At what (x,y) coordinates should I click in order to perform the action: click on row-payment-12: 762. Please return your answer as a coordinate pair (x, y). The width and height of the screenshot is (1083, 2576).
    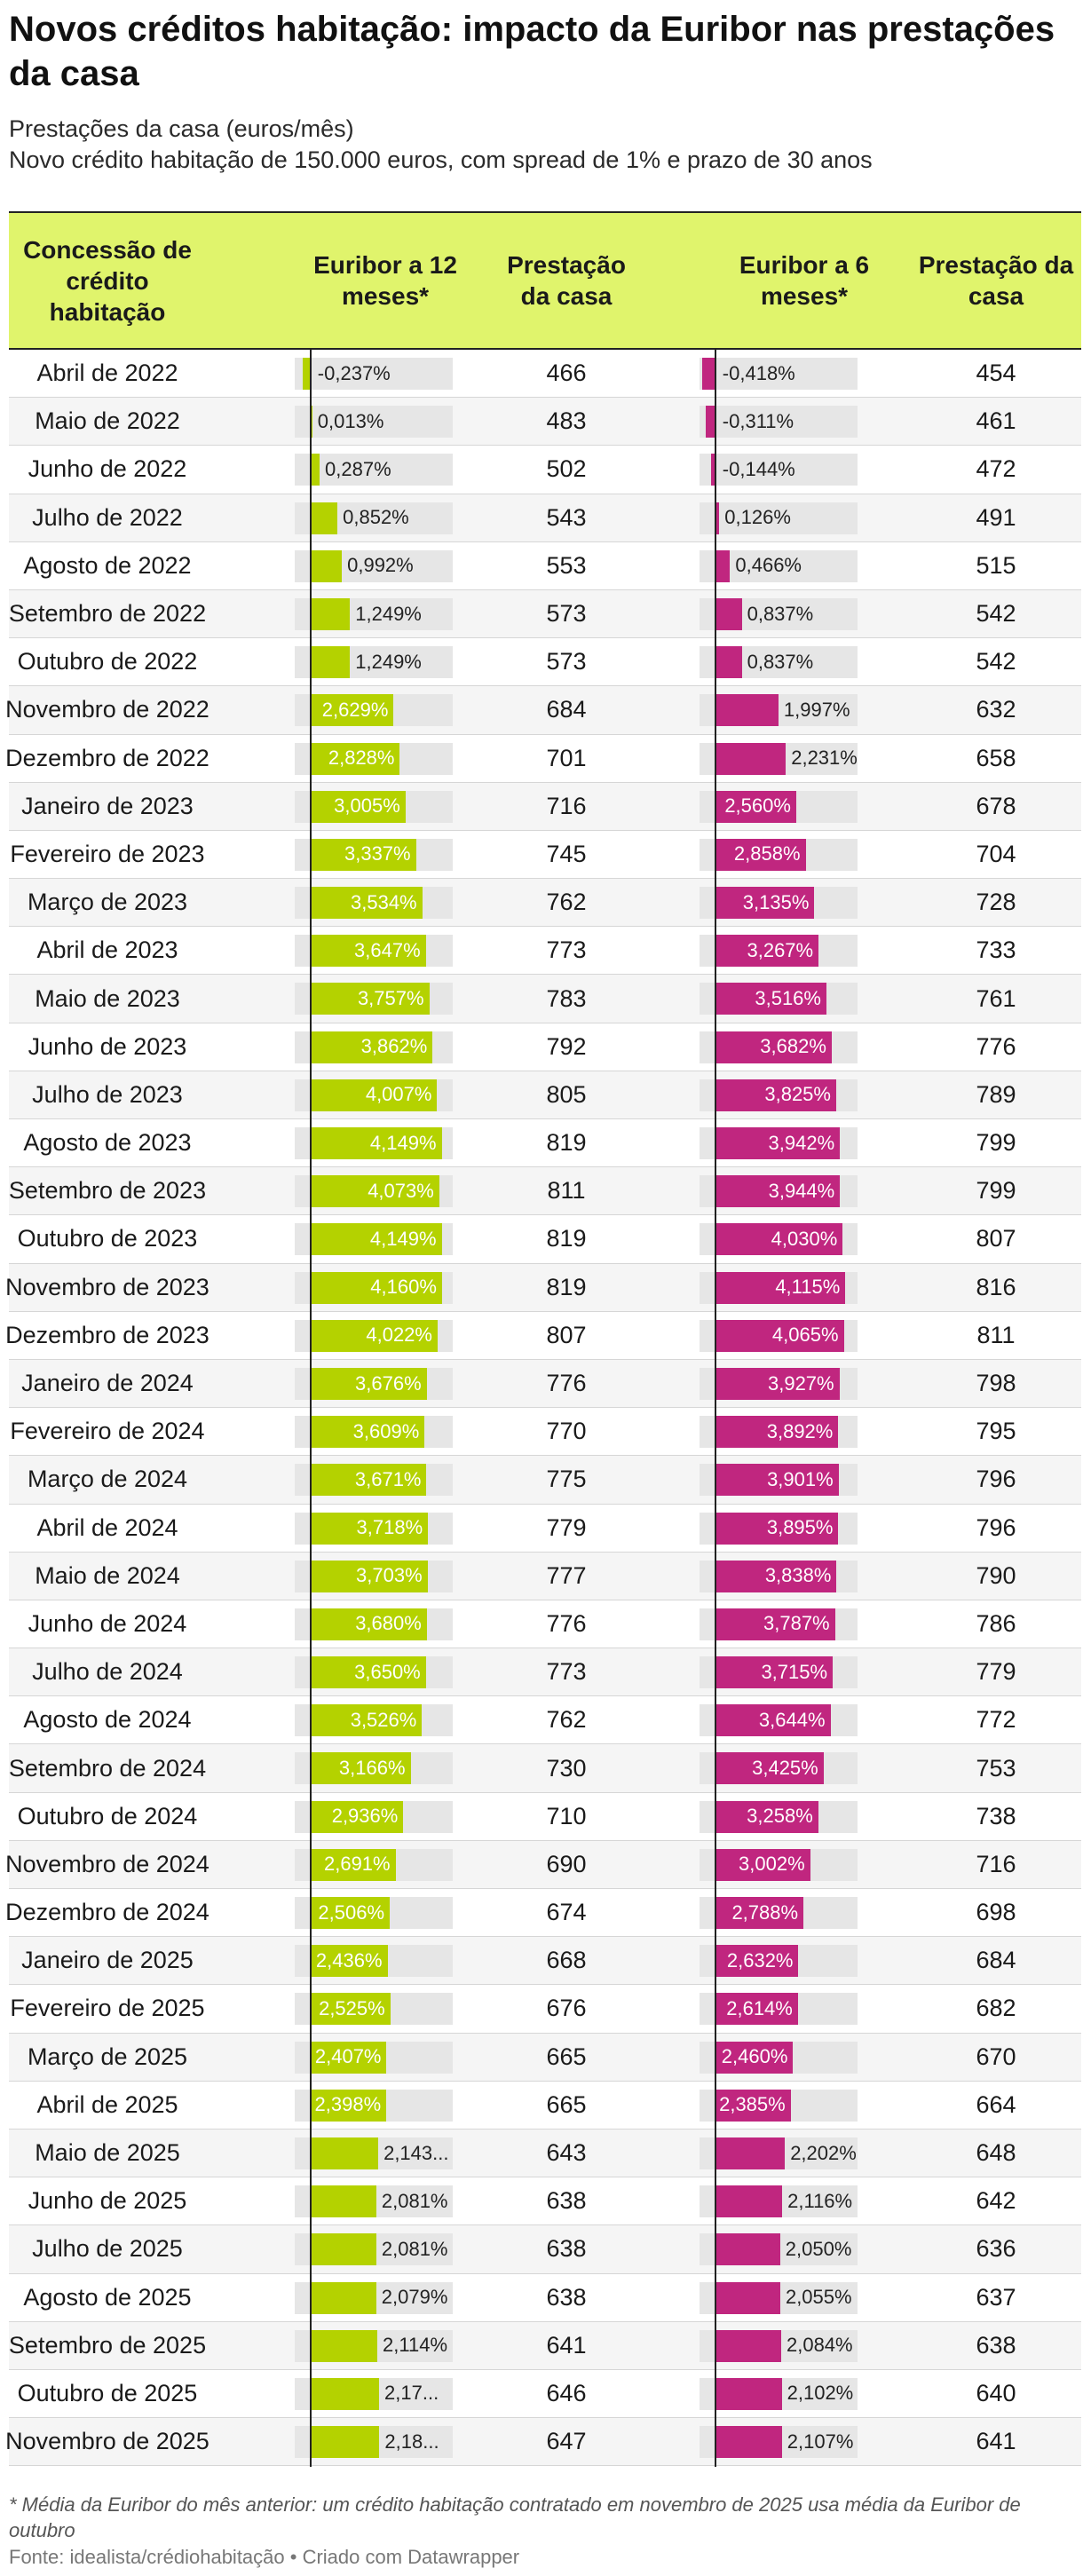
    Looking at the image, I should click on (566, 902).